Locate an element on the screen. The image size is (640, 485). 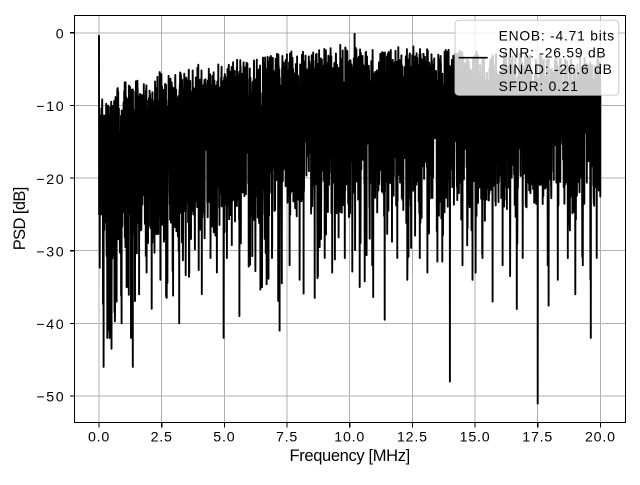
svg-text: 7.5 is located at coordinates (287, 438).